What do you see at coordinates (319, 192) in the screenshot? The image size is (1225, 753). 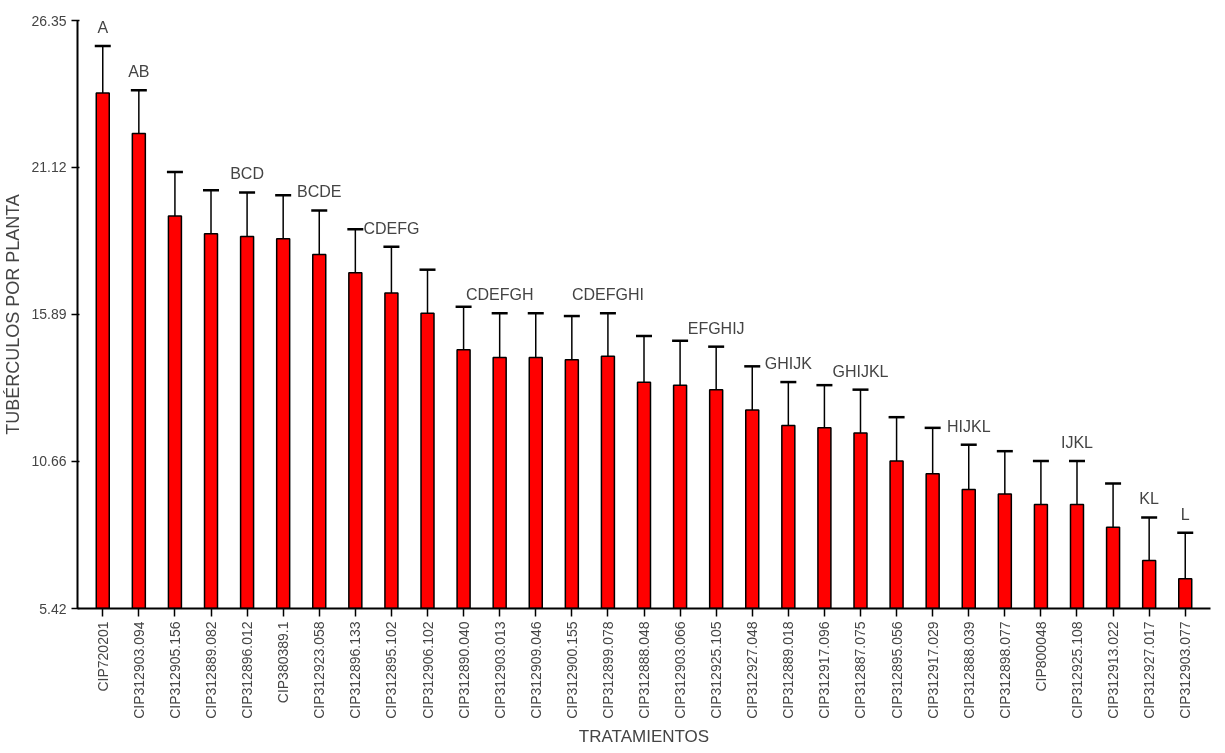 I see `annotation: BCDE` at bounding box center [319, 192].